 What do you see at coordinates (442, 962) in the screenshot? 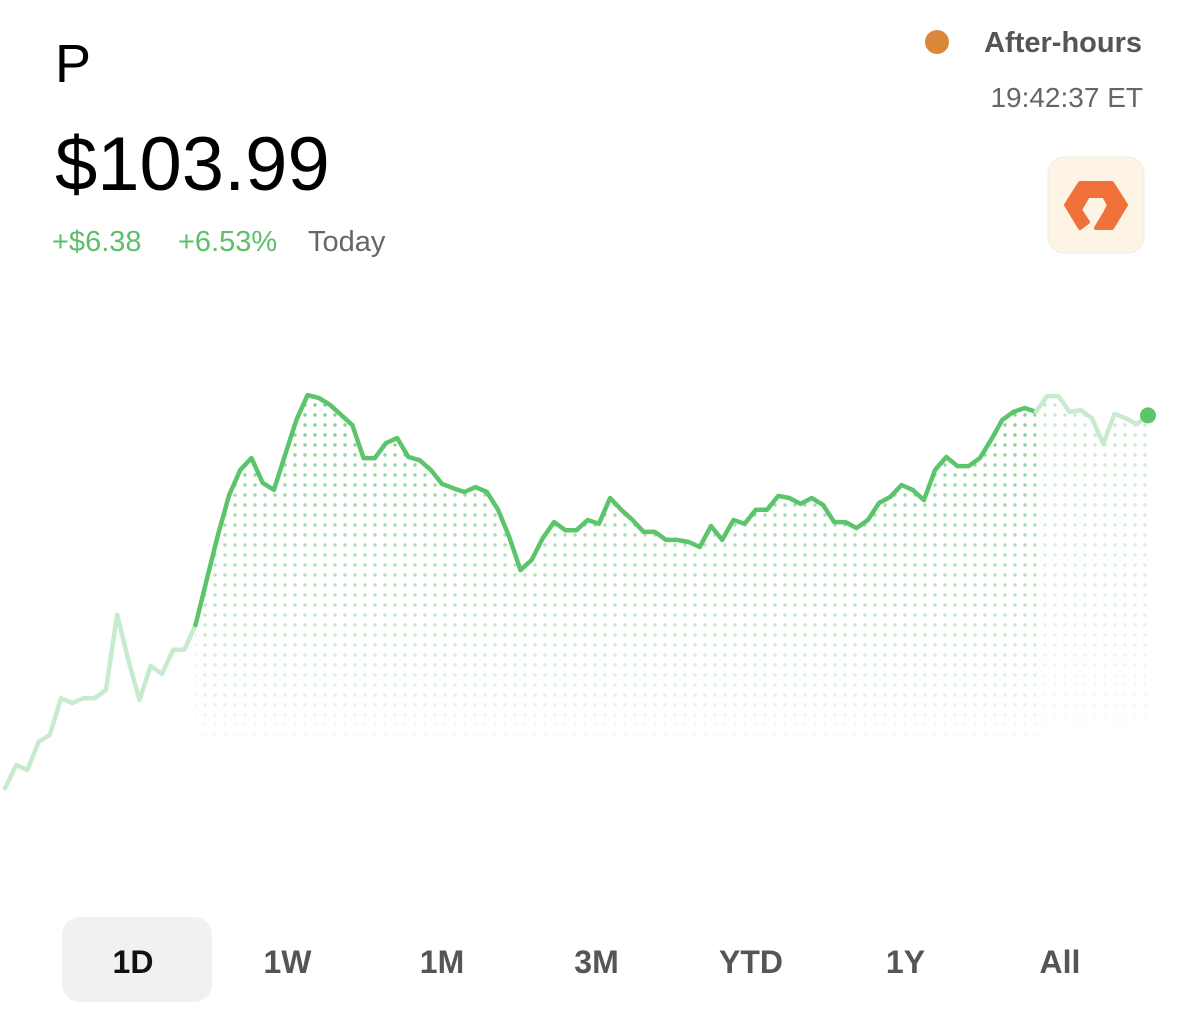
I see `range-button: 1M` at bounding box center [442, 962].